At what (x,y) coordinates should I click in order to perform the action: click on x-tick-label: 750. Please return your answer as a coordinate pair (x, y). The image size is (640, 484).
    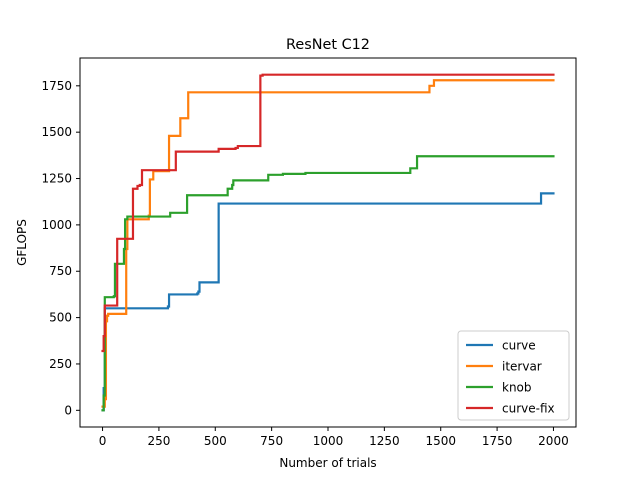
    Looking at the image, I should click on (271, 441).